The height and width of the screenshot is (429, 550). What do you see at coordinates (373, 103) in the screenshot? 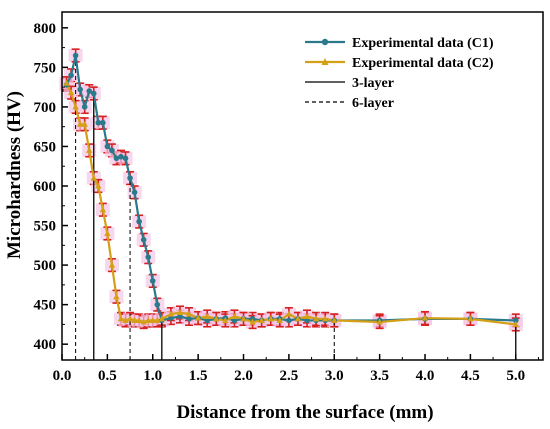
I see `legend-label: 6-layer` at bounding box center [373, 103].